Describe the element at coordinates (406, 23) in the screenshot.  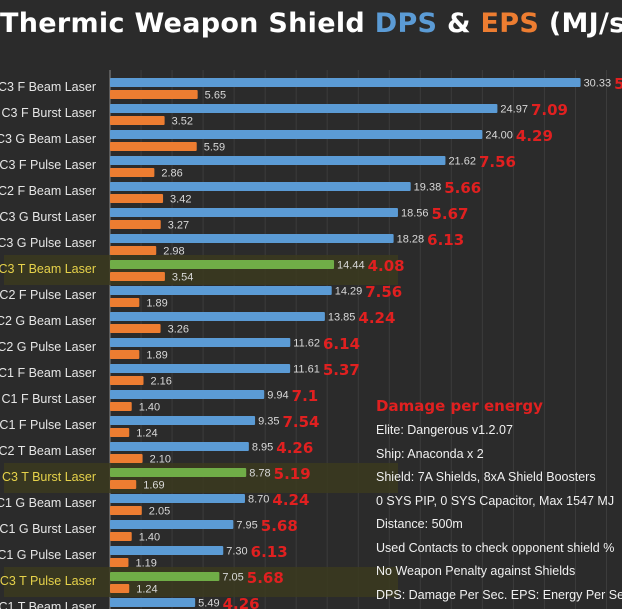
I see `title-dps: DPS` at that location.